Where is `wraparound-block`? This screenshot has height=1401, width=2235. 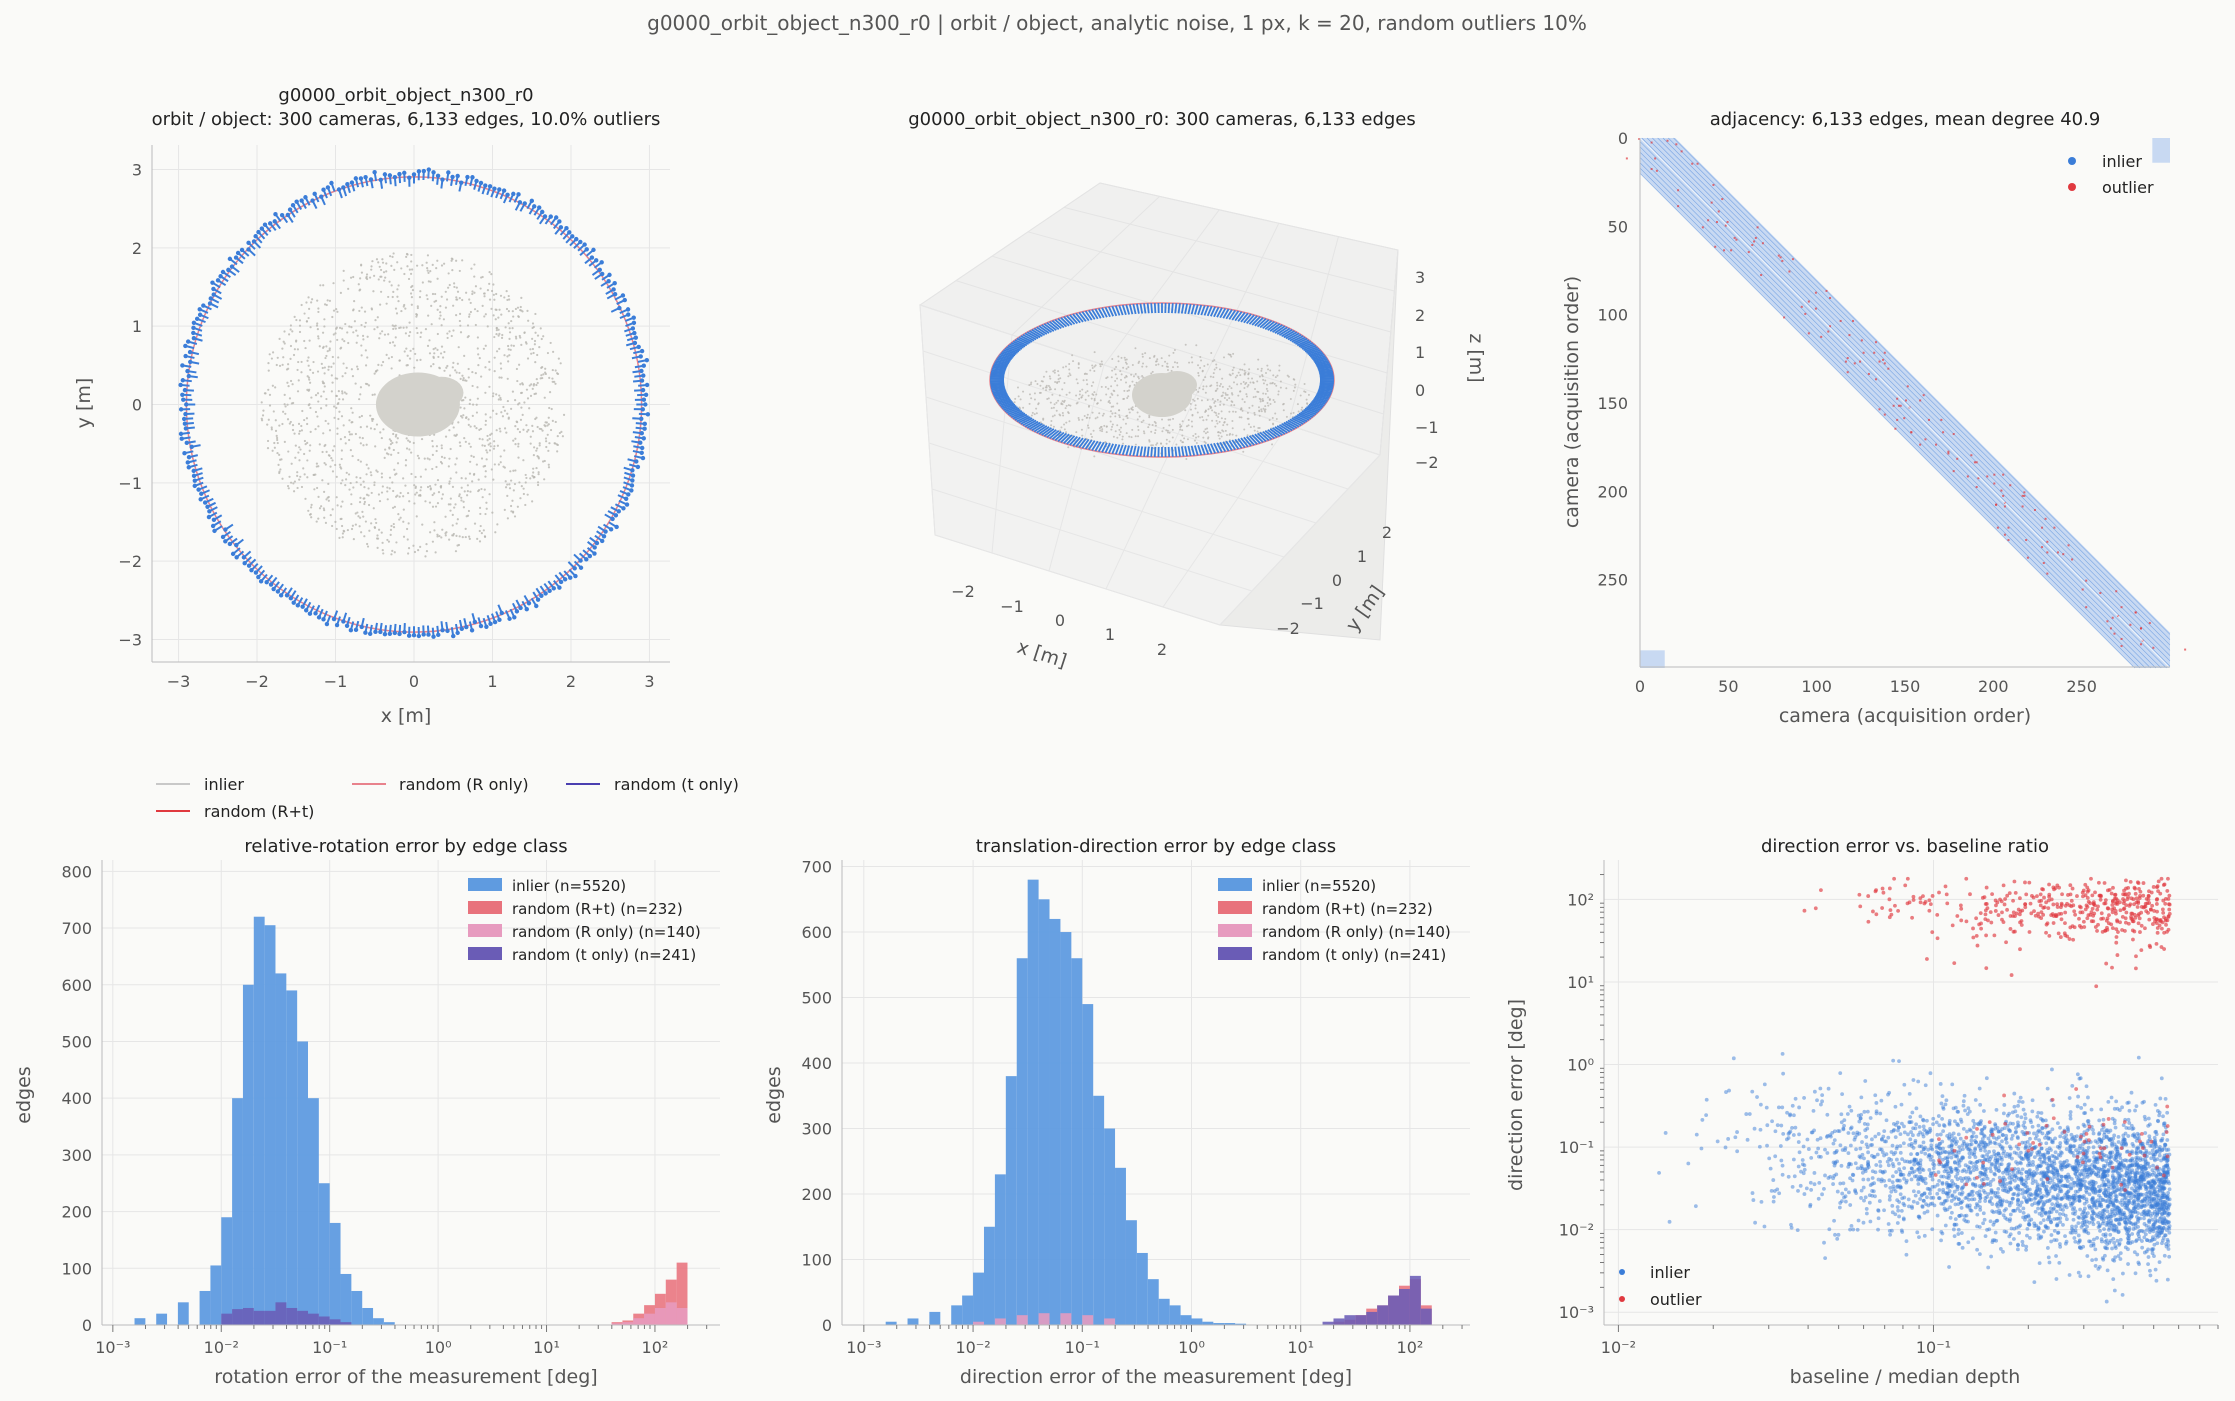
wraparound-block is located at coordinates (1652, 659).